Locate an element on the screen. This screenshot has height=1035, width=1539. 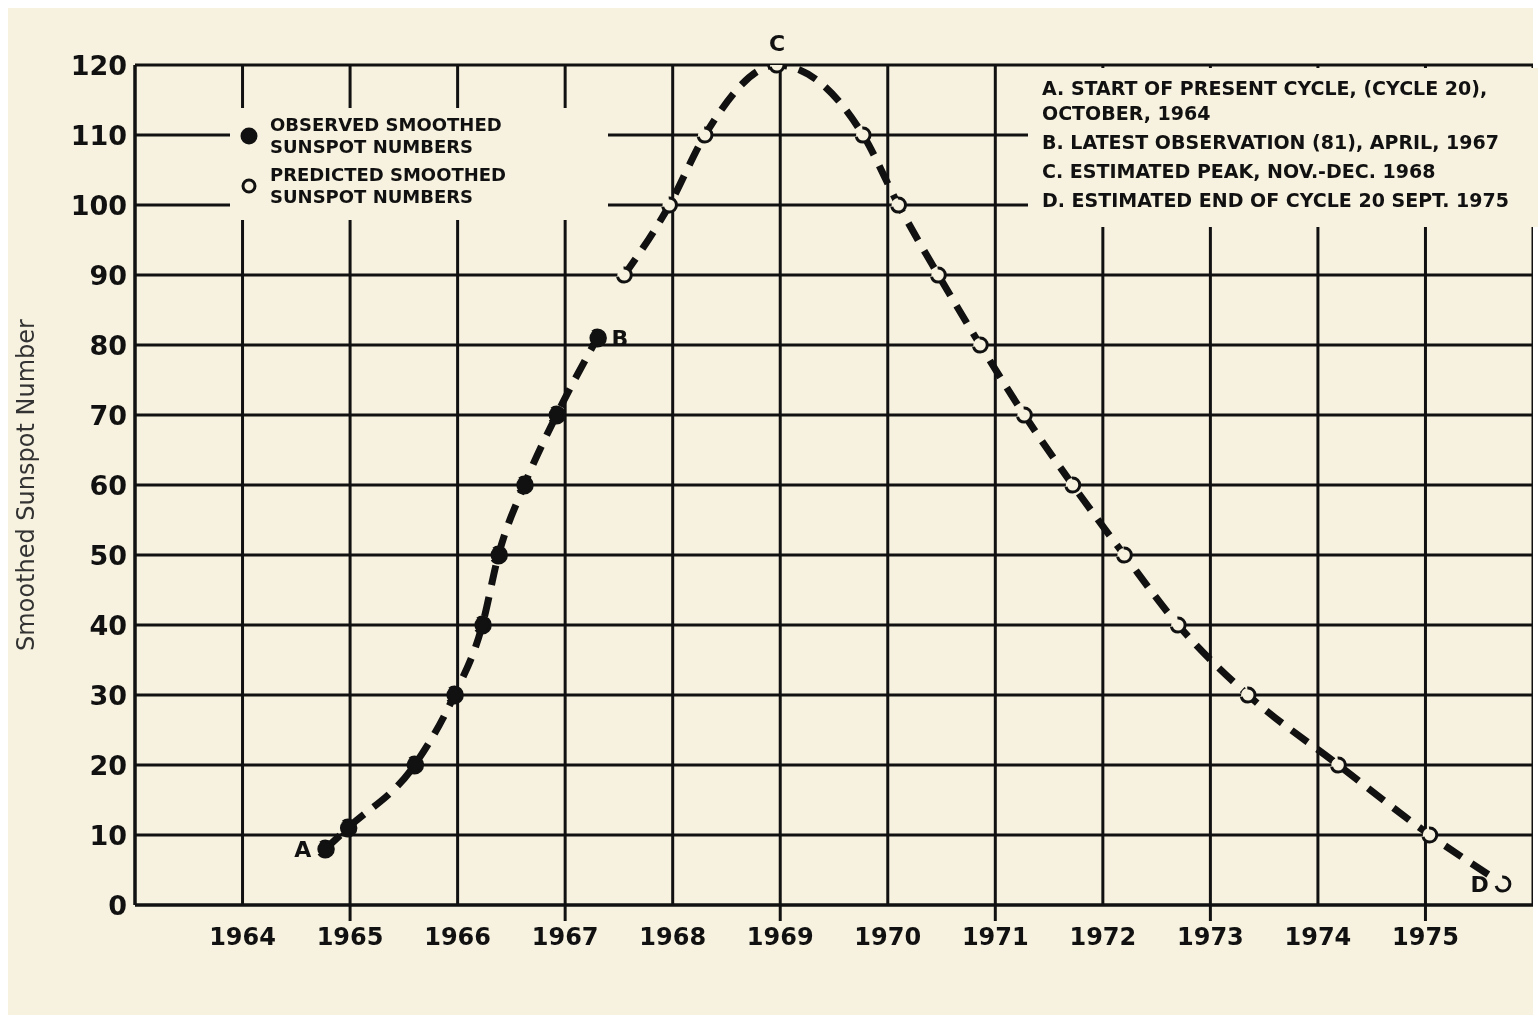
y-tick-label: 0 is located at coordinates (117, 905).